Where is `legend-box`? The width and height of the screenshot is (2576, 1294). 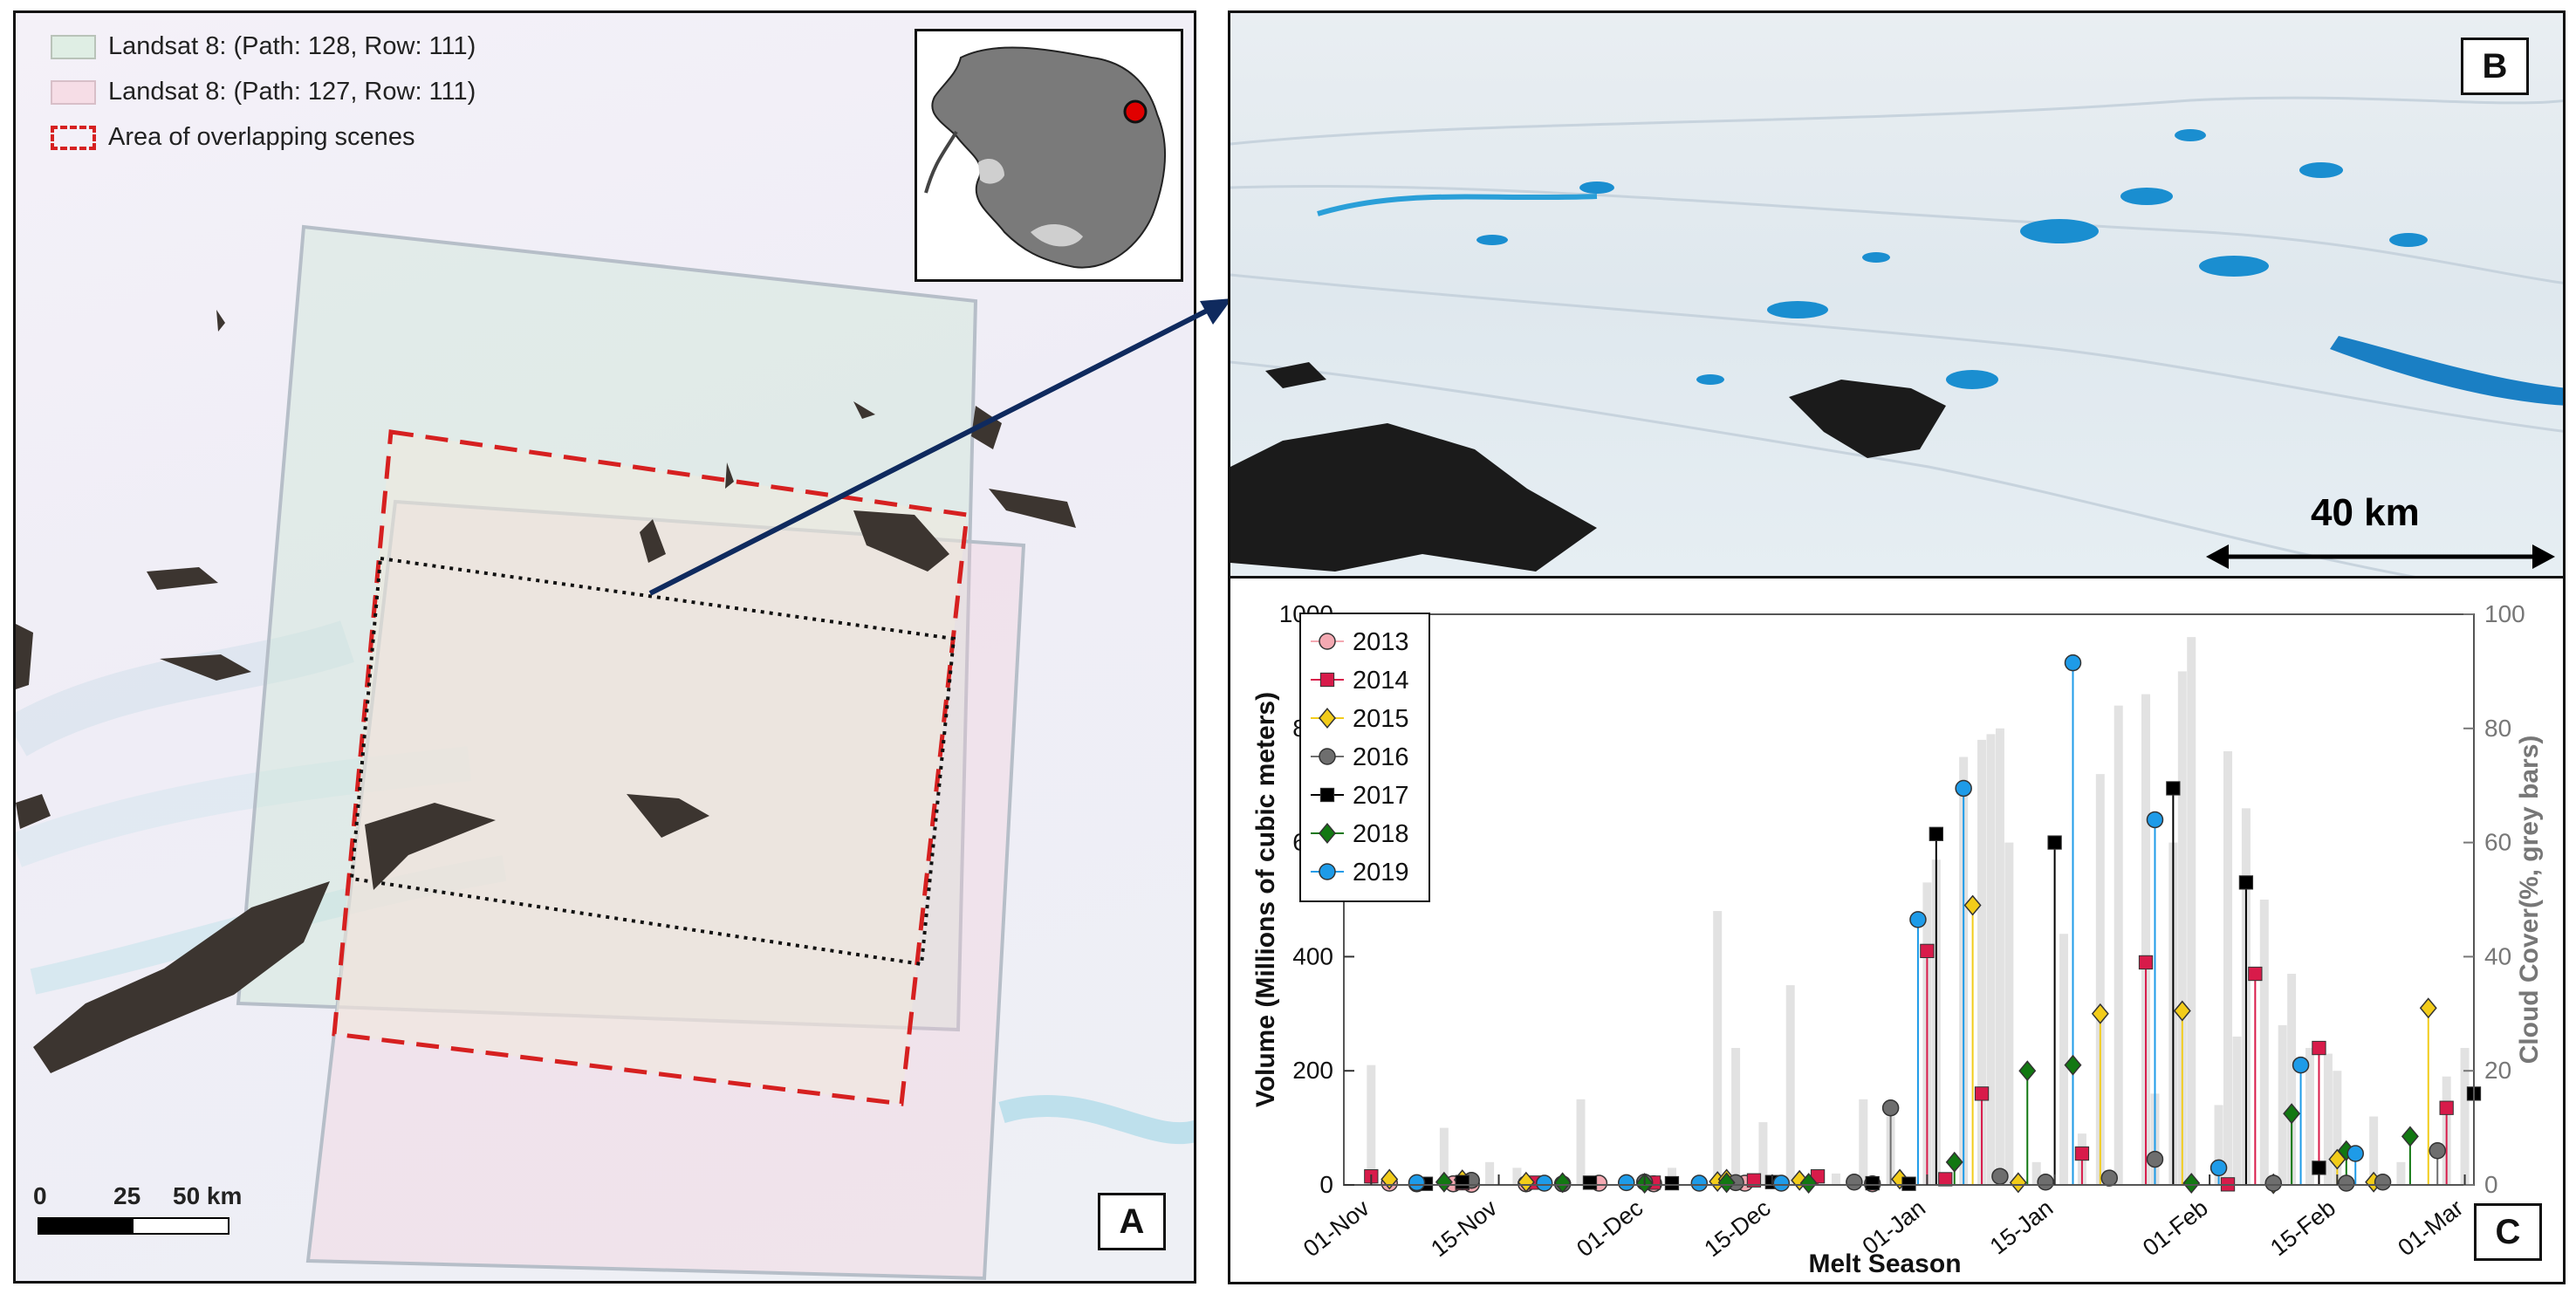
legend-box is located at coordinates (1365, 757).